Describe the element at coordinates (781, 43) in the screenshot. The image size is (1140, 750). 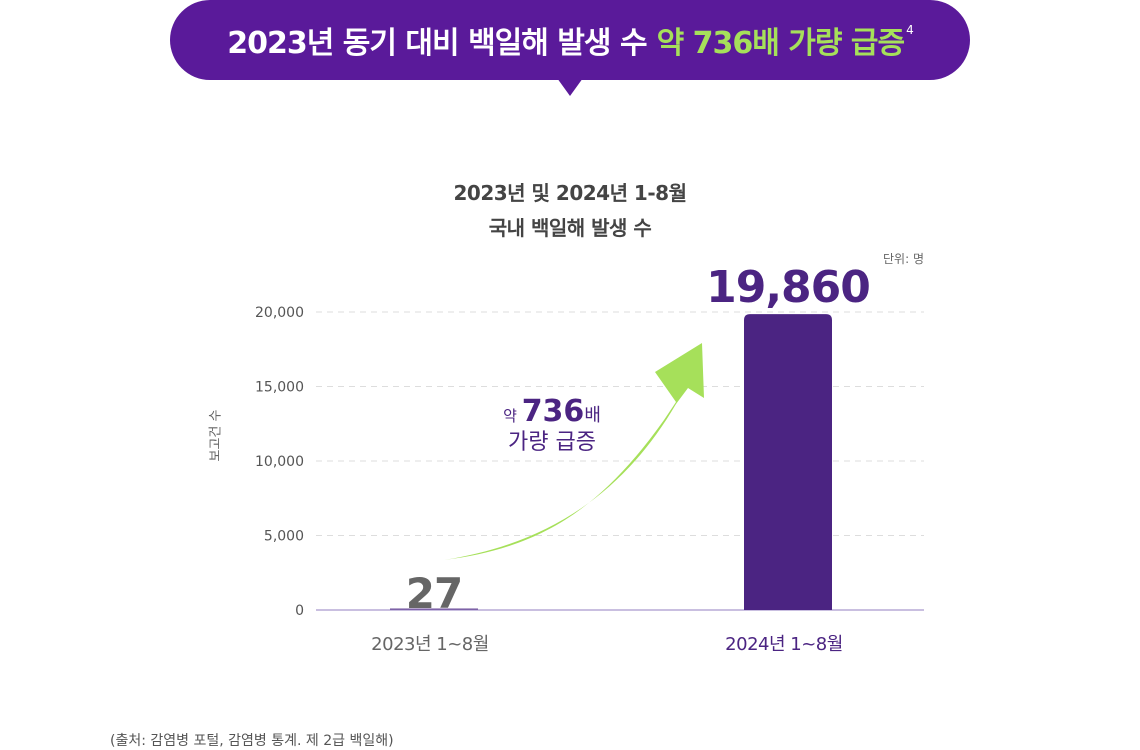
I see `headline-highlight-text: 약 736배 가량 급증` at that location.